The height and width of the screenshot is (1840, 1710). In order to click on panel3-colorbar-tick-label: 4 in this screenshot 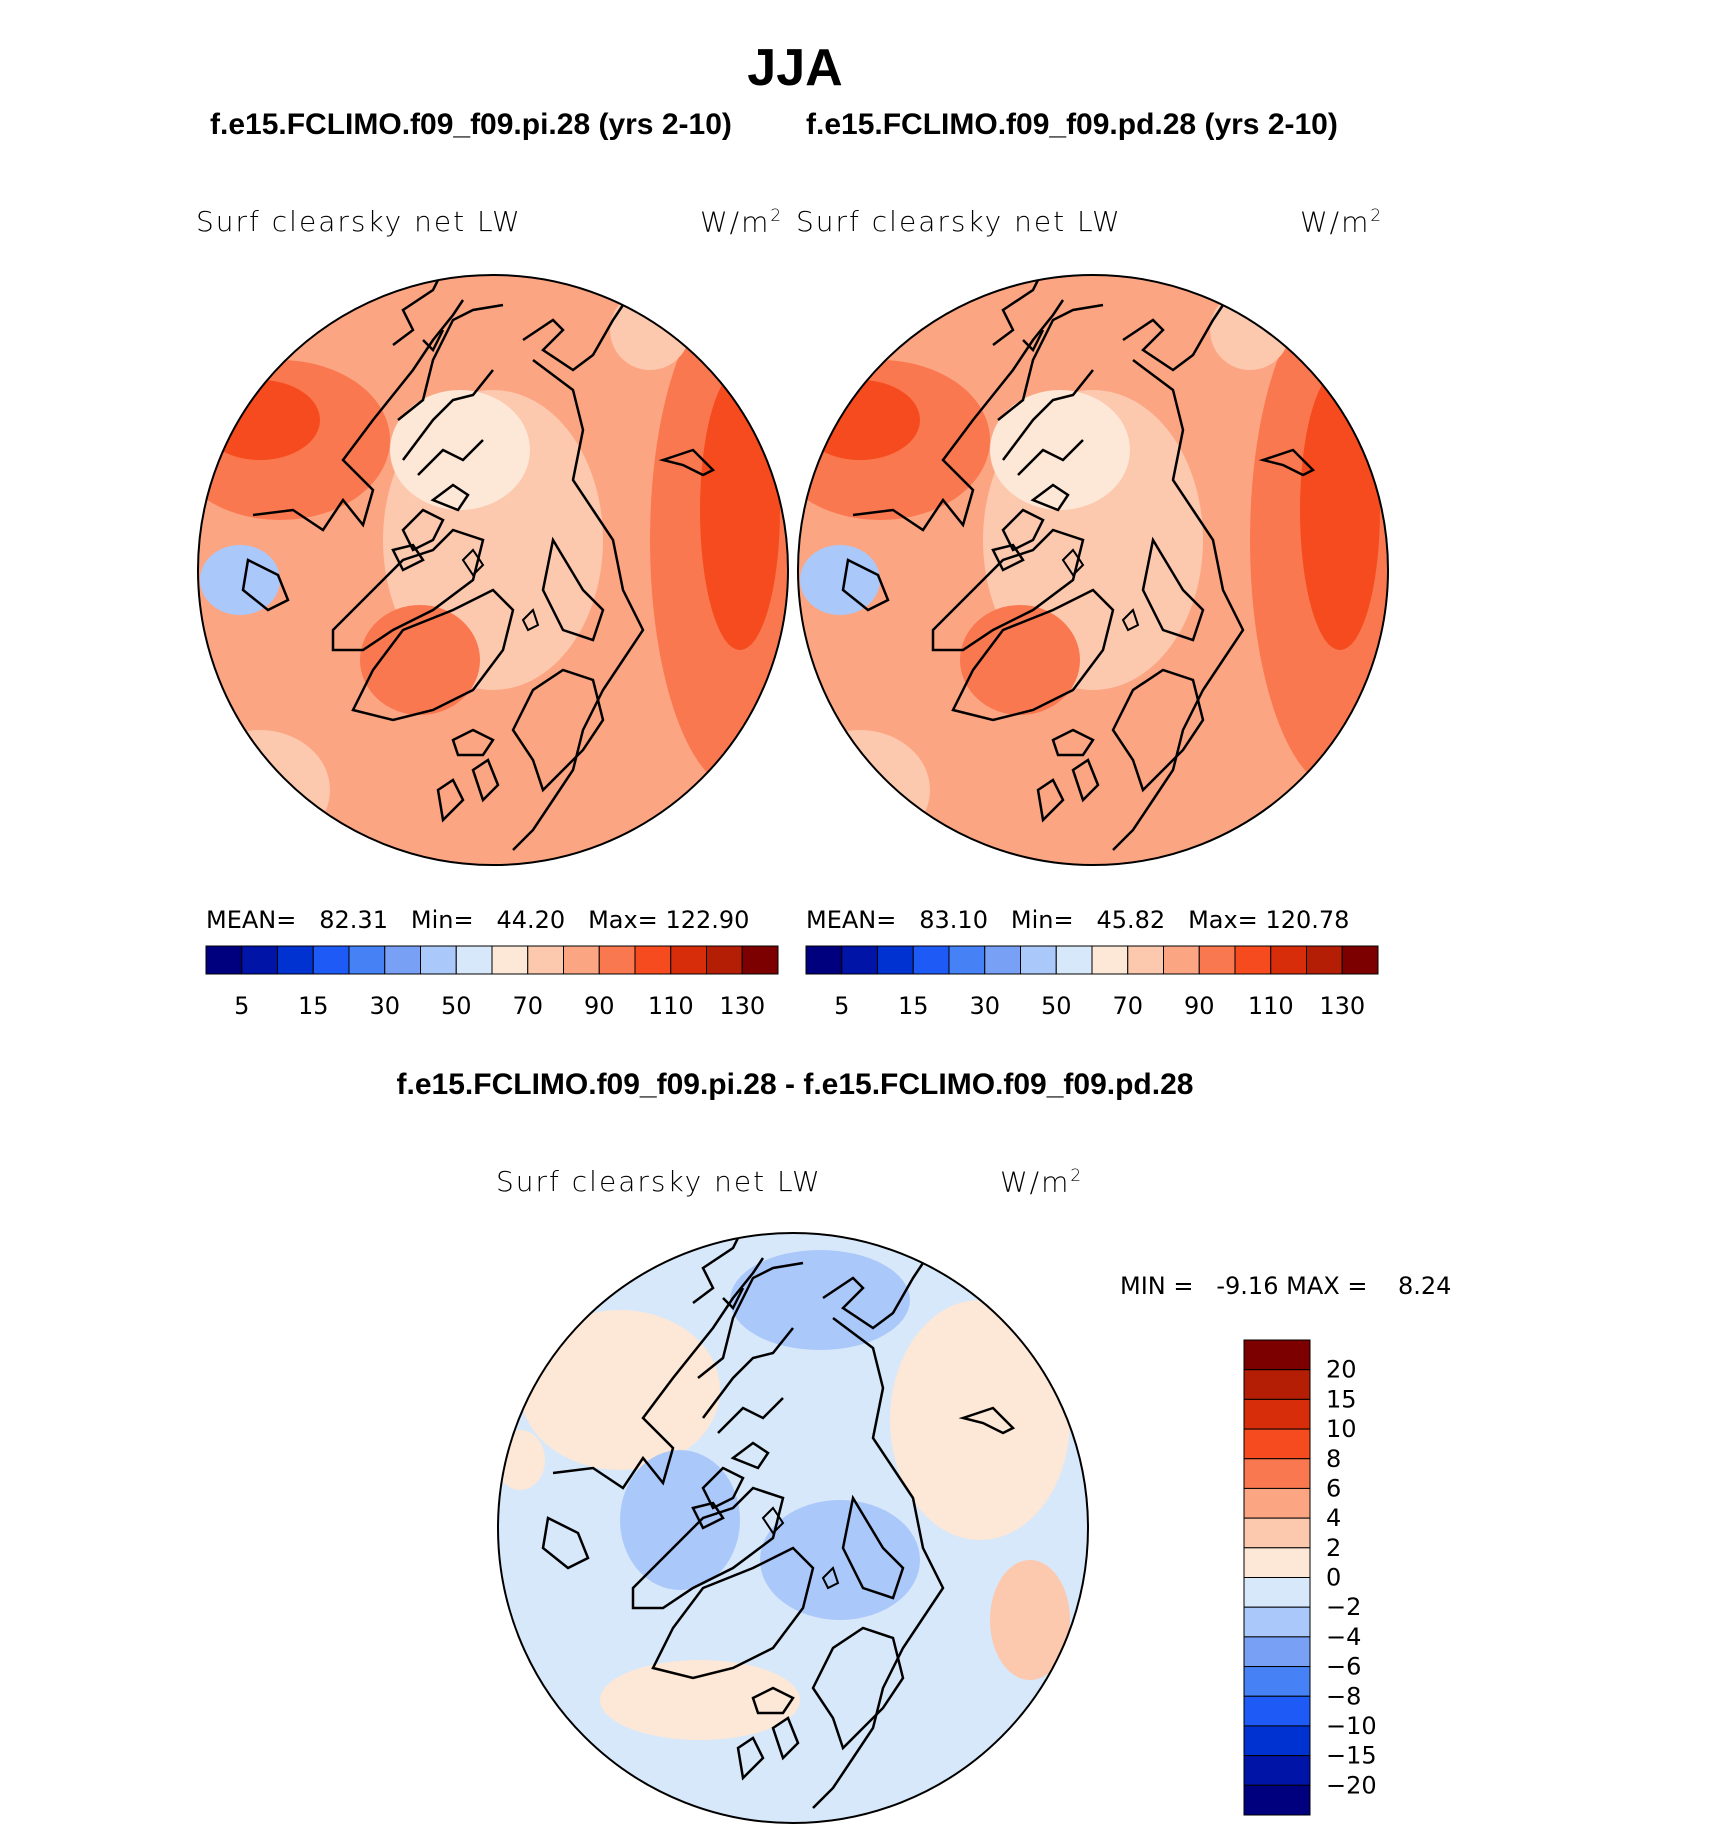, I will do `click(1333, 1518)`.